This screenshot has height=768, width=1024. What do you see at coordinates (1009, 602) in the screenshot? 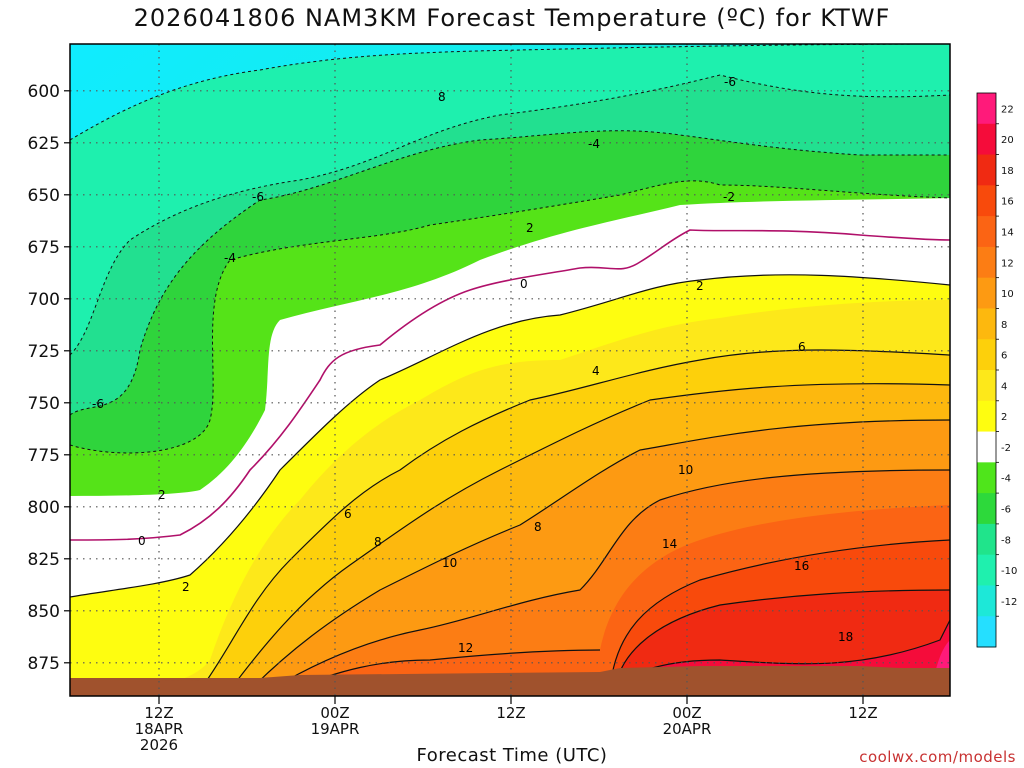
I see `colorbar-label: -12` at bounding box center [1009, 602].